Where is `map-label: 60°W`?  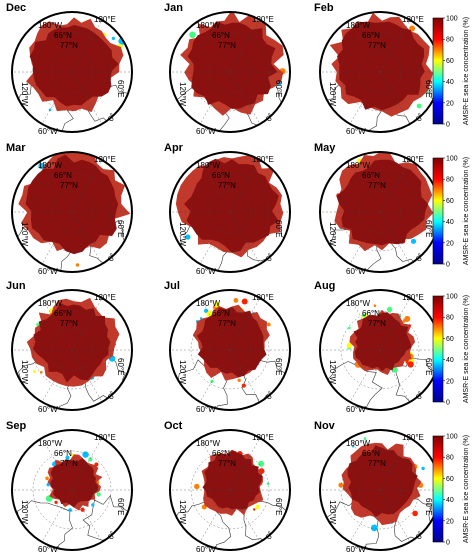
map-label: 60°W is located at coordinates (48, 549).